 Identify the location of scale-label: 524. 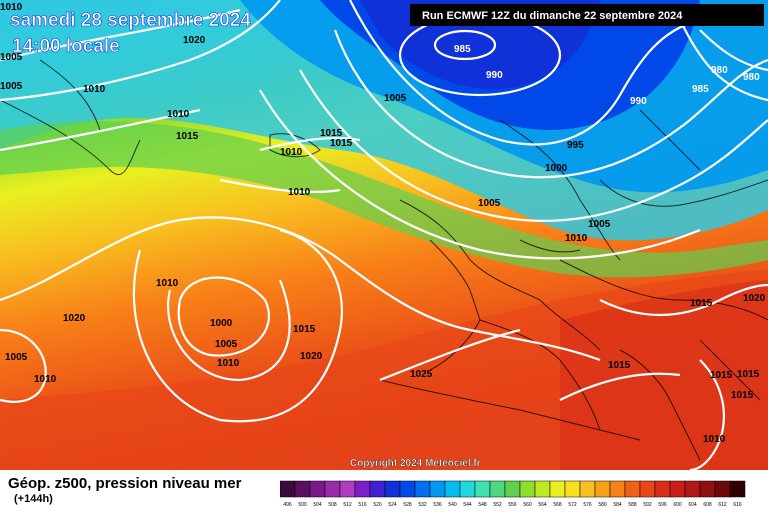
(392, 505).